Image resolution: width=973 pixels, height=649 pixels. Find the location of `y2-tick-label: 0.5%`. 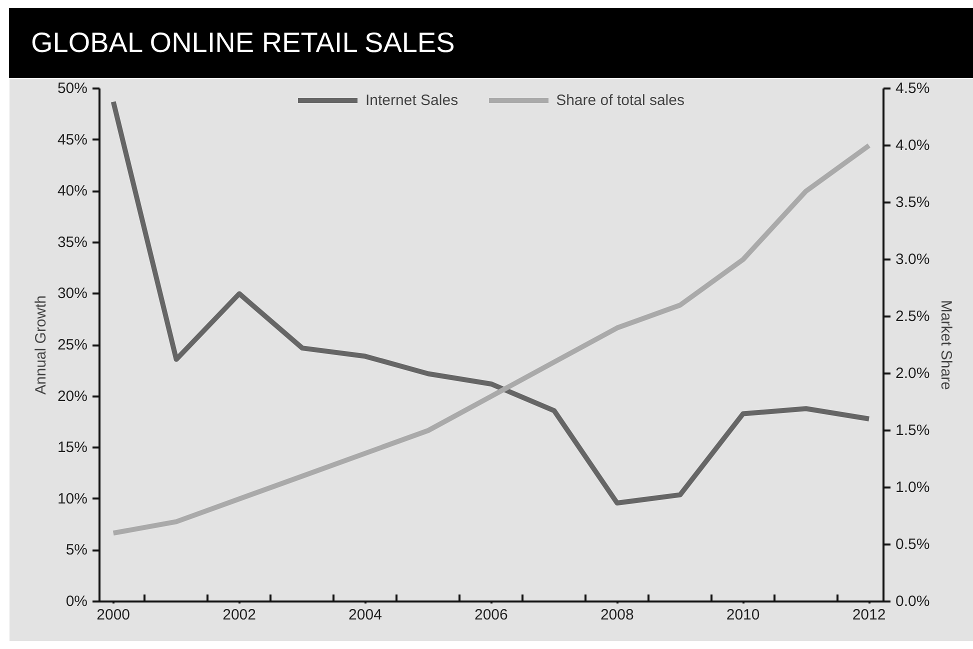

y2-tick-label: 0.5% is located at coordinates (913, 544).